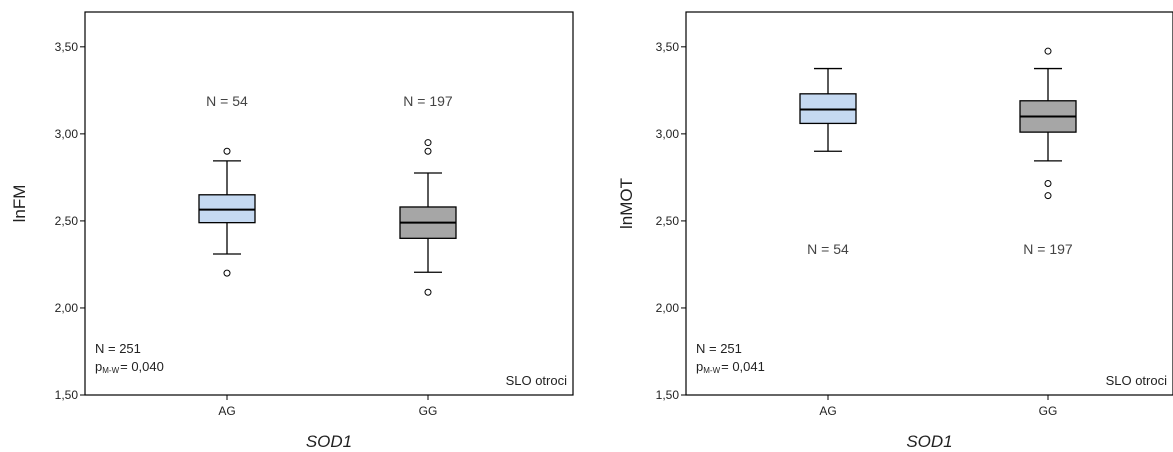  I want to click on p-value-number: = 0,041, so click(743, 366).